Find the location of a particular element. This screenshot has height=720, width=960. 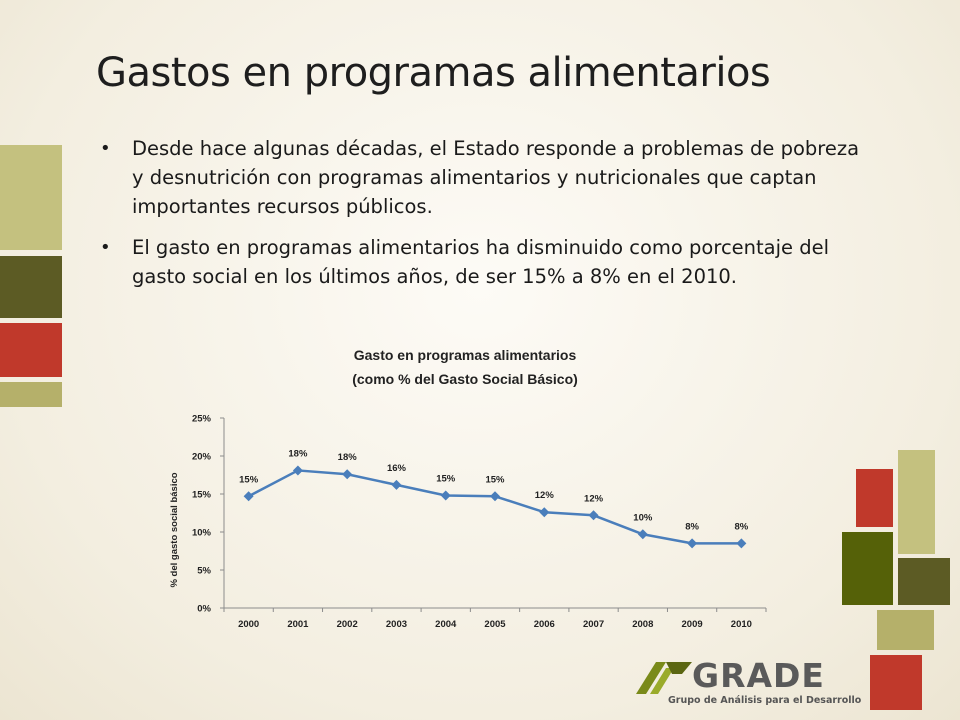

y-tick-label: 20% is located at coordinates (202, 457).